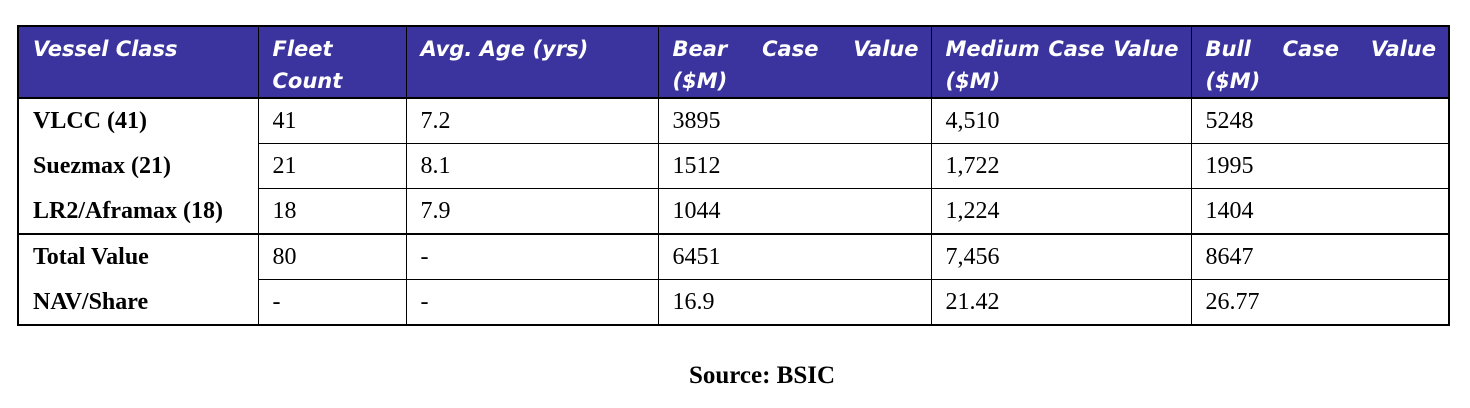  Describe the element at coordinates (1060, 211) in the screenshot. I see `table-cell: 1,224` at that location.